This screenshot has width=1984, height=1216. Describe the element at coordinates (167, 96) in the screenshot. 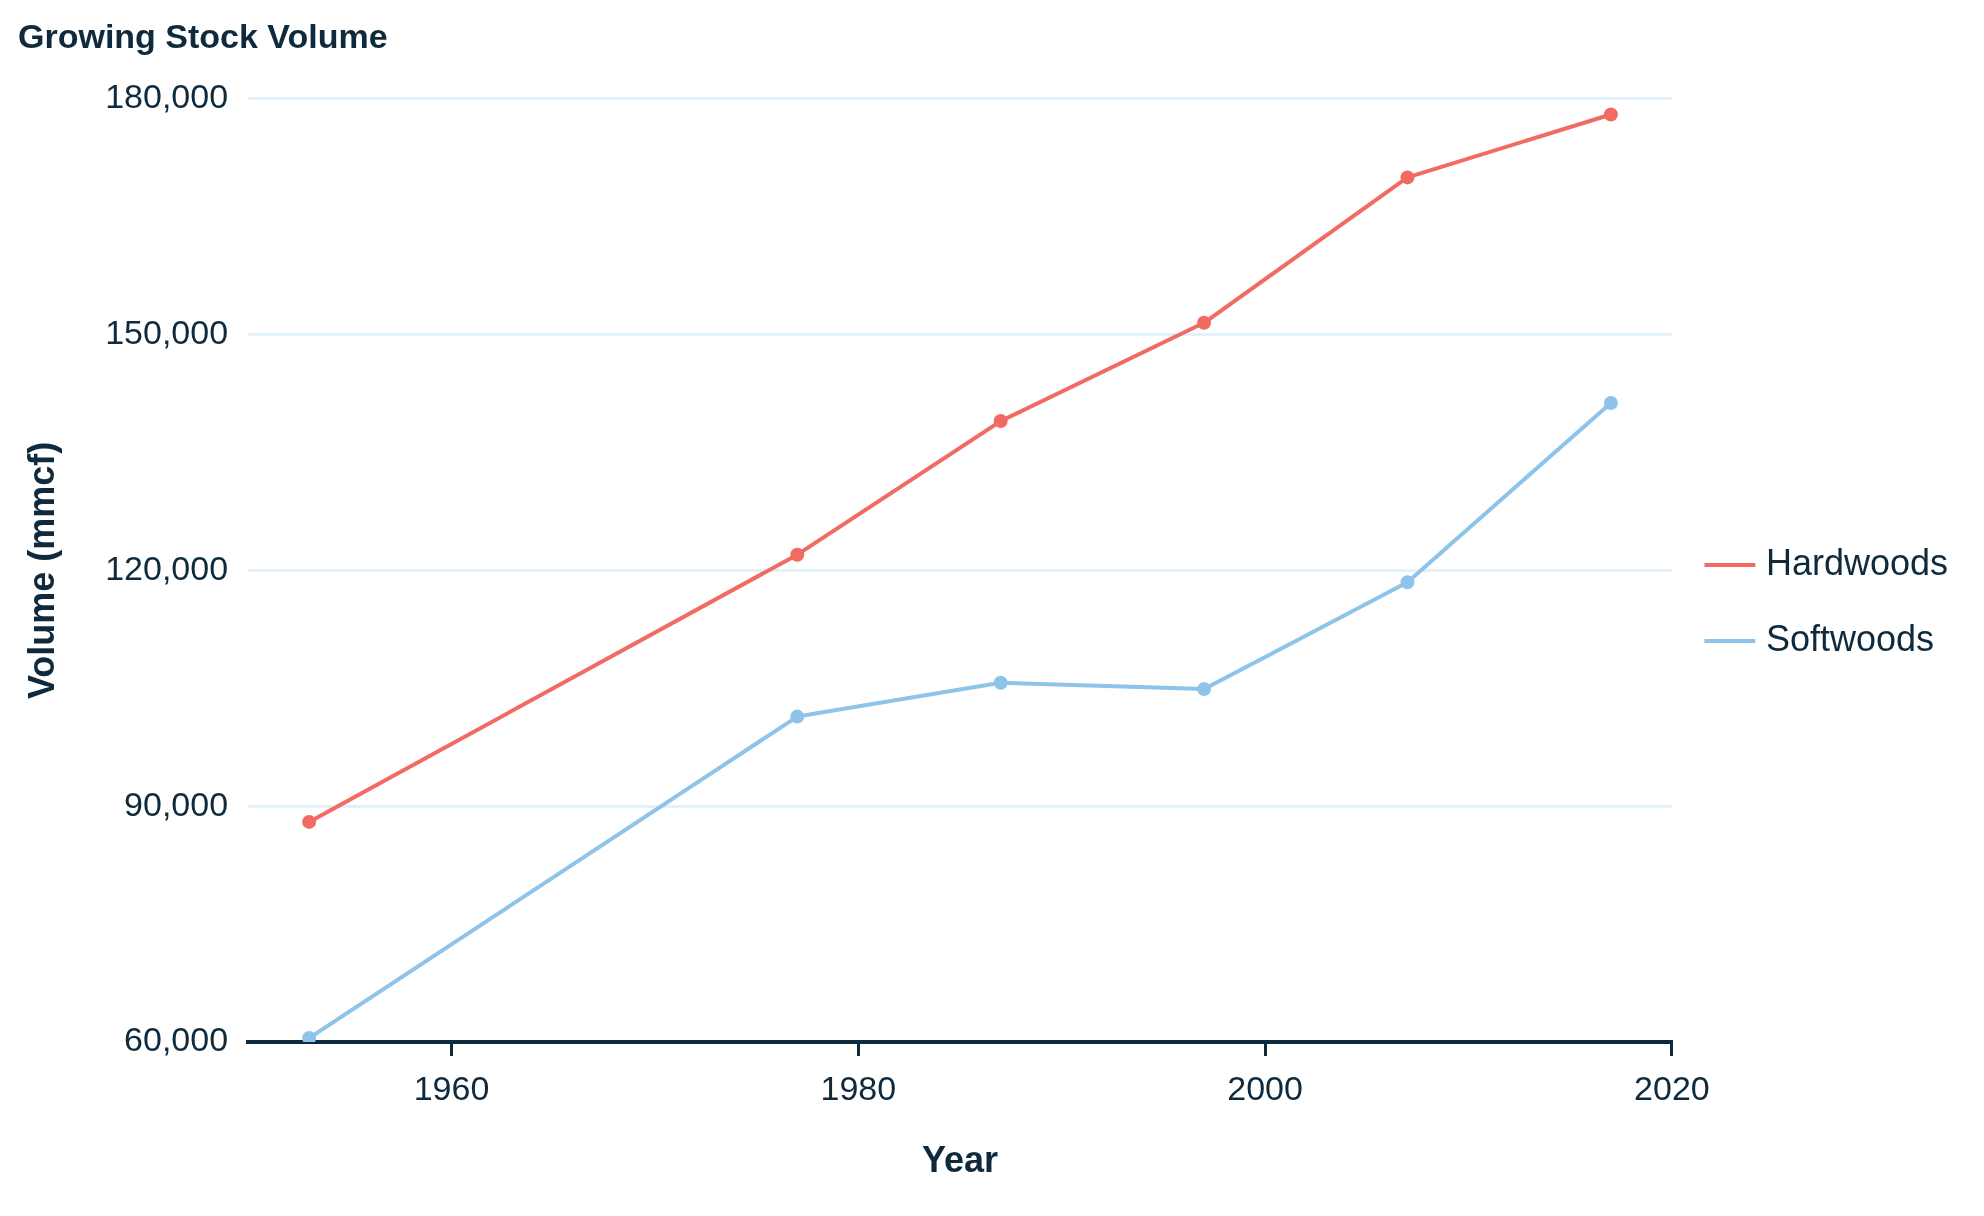

I see `y-tick-label: 180,000` at that location.